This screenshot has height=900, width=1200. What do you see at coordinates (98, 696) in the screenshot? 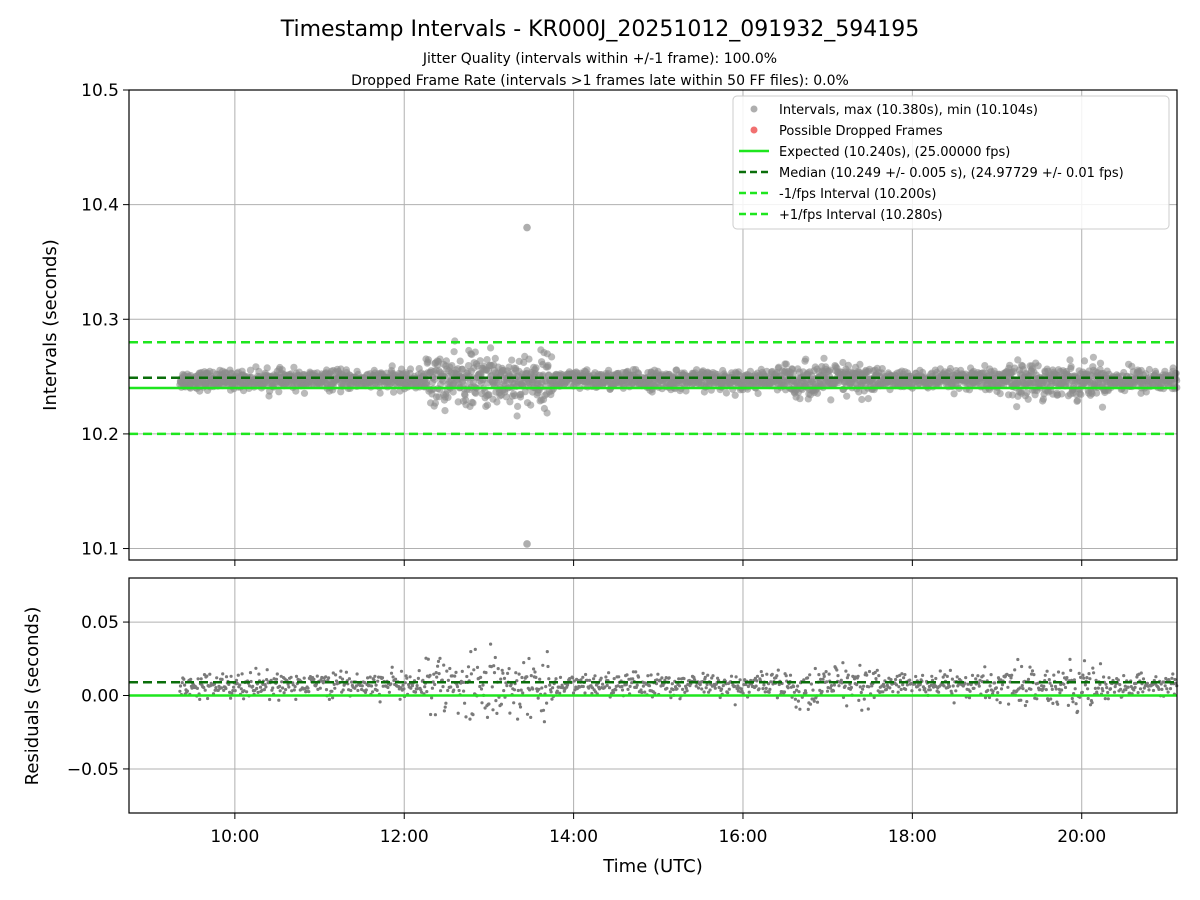
I see `residuals-y-ticks: −0.05 0.00 0.05` at bounding box center [98, 696].